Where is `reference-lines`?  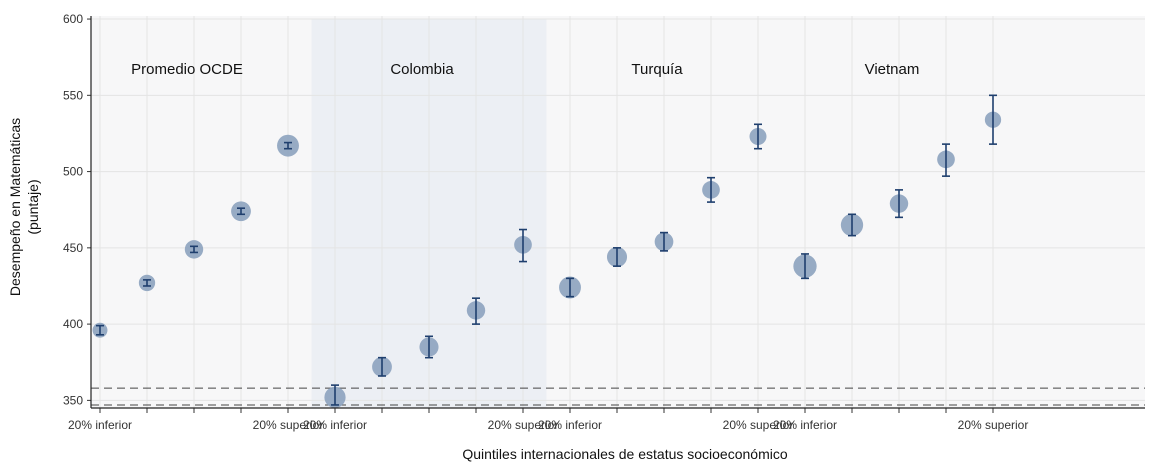
reference-lines is located at coordinates (618, 396).